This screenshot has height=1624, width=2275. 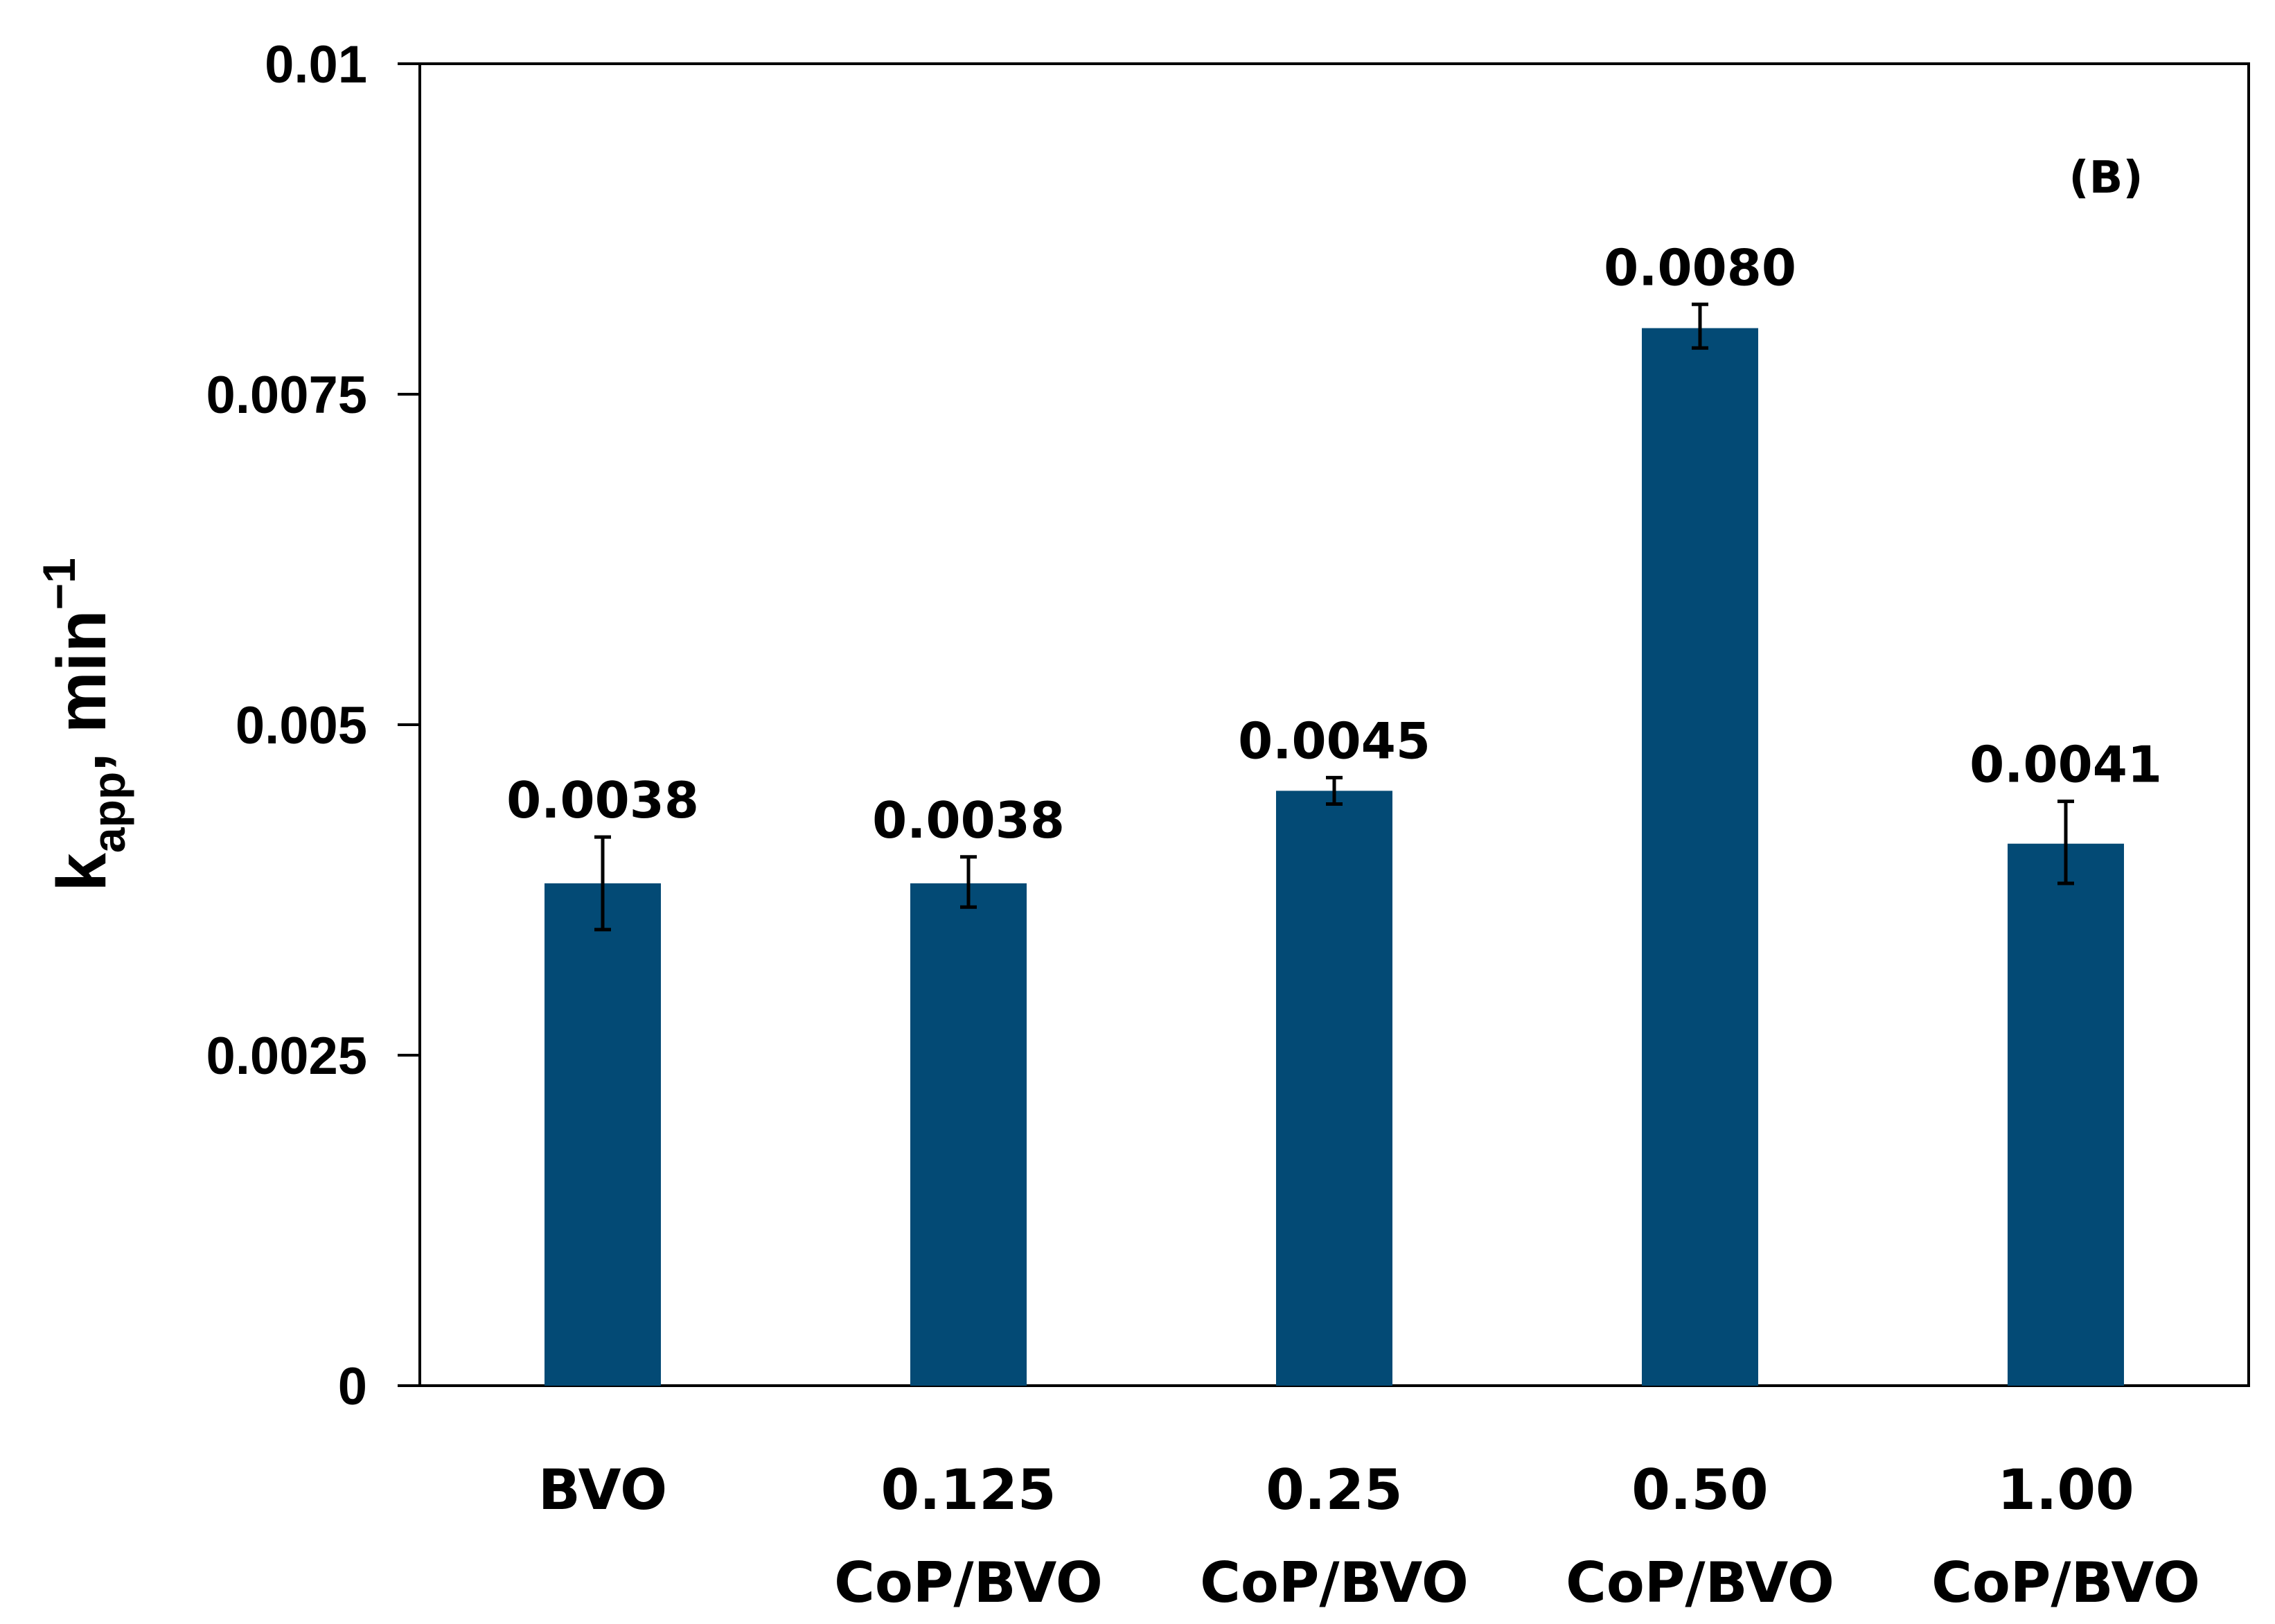 I want to click on y-axis-title-unit: , min, so click(x=82, y=690).